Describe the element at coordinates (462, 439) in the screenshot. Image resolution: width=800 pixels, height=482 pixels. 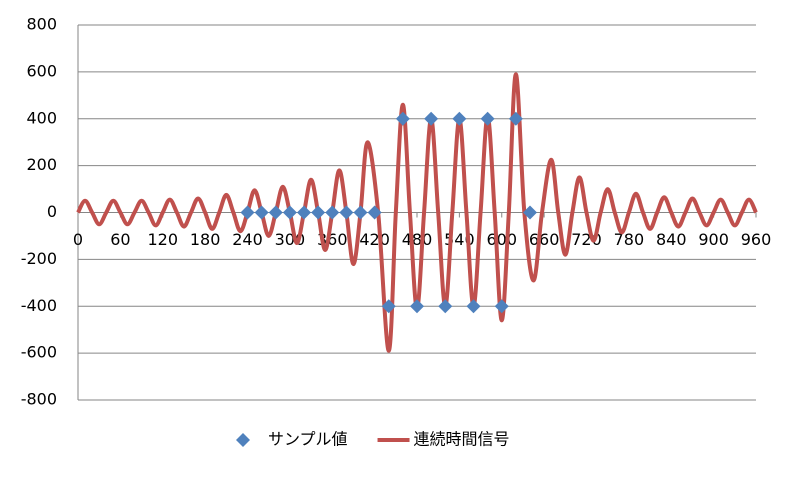
I see `legend-label: 連続時間信号` at that location.